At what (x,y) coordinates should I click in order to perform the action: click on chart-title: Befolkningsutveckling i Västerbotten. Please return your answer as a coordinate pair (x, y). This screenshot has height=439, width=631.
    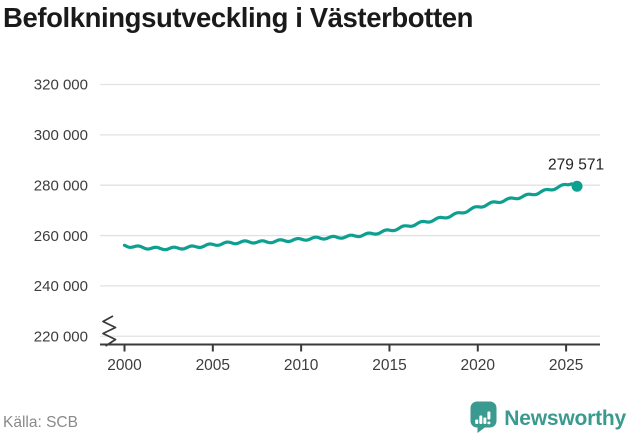
    Looking at the image, I should click on (238, 17).